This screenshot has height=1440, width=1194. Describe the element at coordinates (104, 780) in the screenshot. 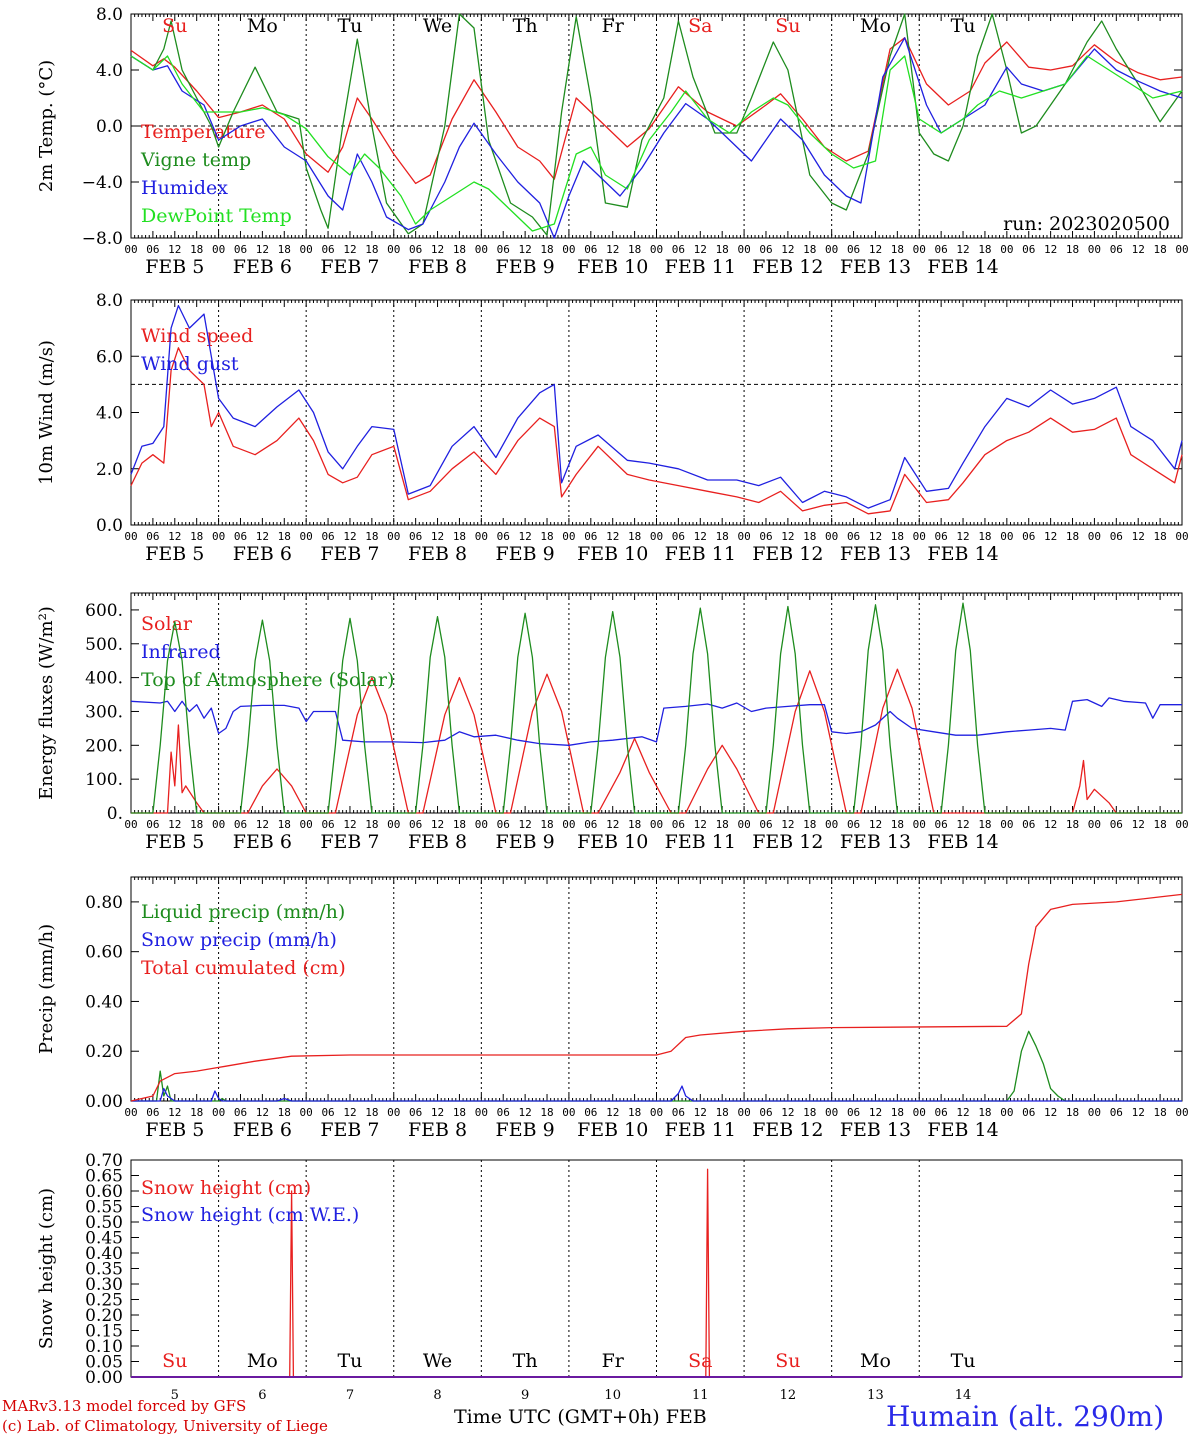

I see `y-tick-label: 100.` at that location.